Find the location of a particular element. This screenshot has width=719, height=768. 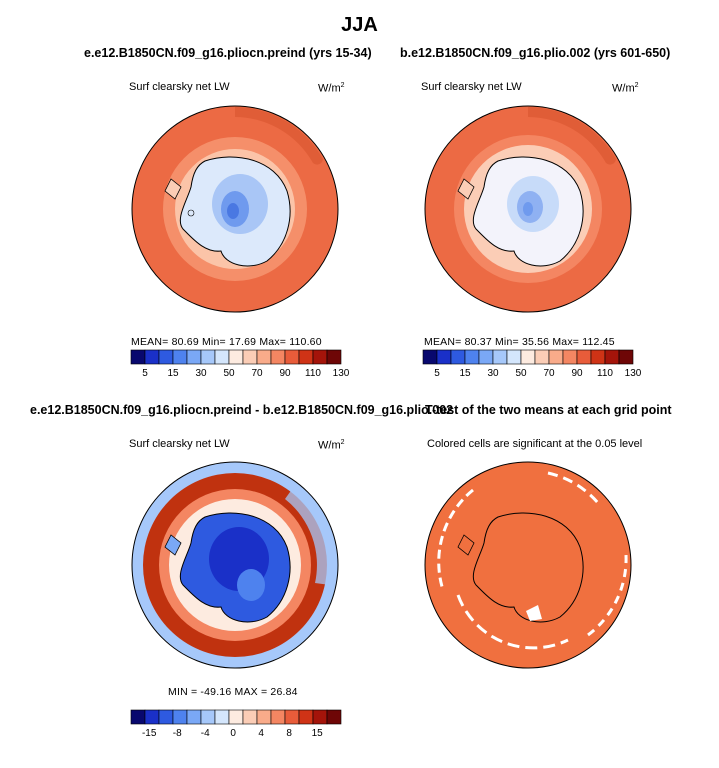

panel-3-variable: Surf clearsky net LW is located at coordinates (179, 444).